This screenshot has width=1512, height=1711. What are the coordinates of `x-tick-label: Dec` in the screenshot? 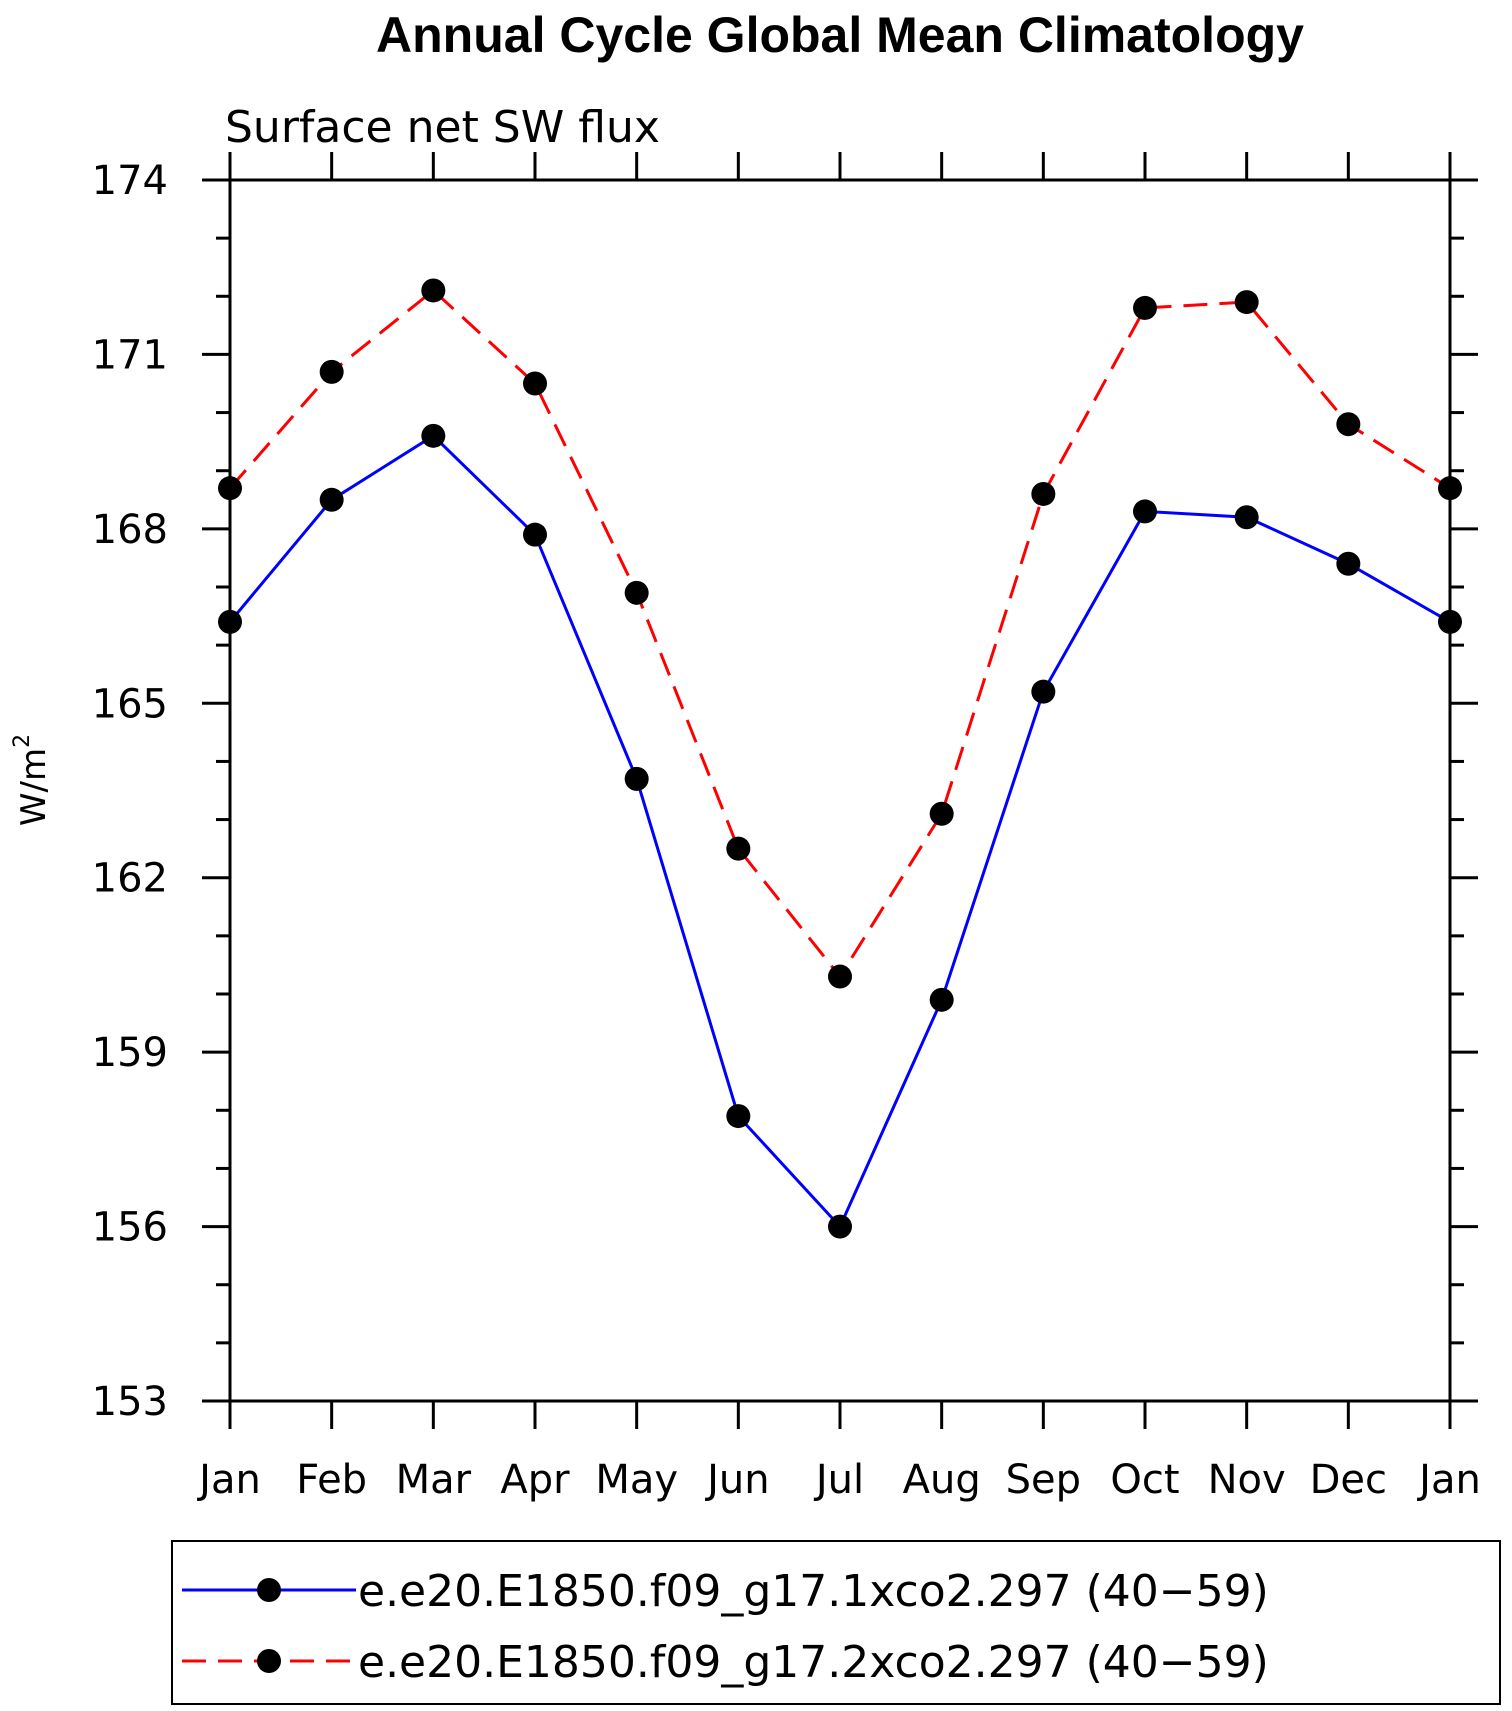 It's located at (1348, 1480).